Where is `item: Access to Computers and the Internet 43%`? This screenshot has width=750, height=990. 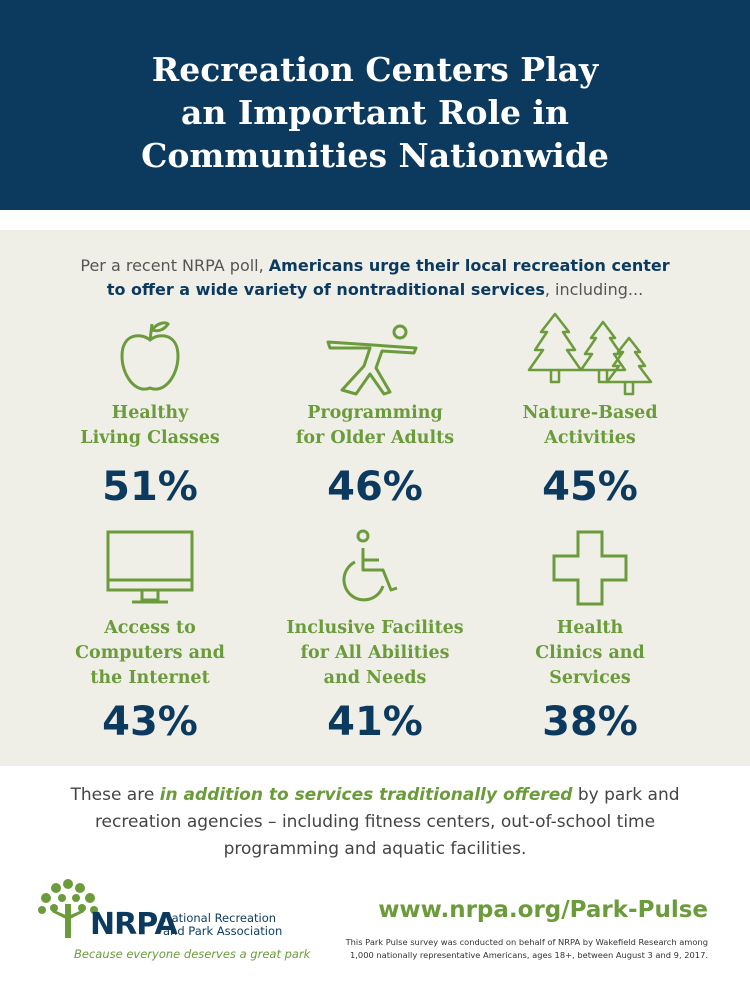 item: Access to Computers and the Internet 43% is located at coordinates (150, 636).